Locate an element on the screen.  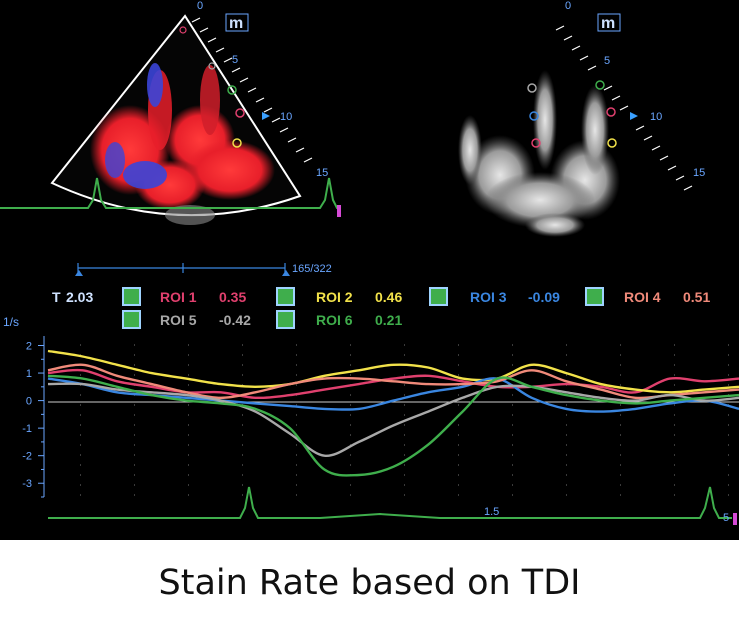
roi-5-value: -0.42 is located at coordinates (235, 320).